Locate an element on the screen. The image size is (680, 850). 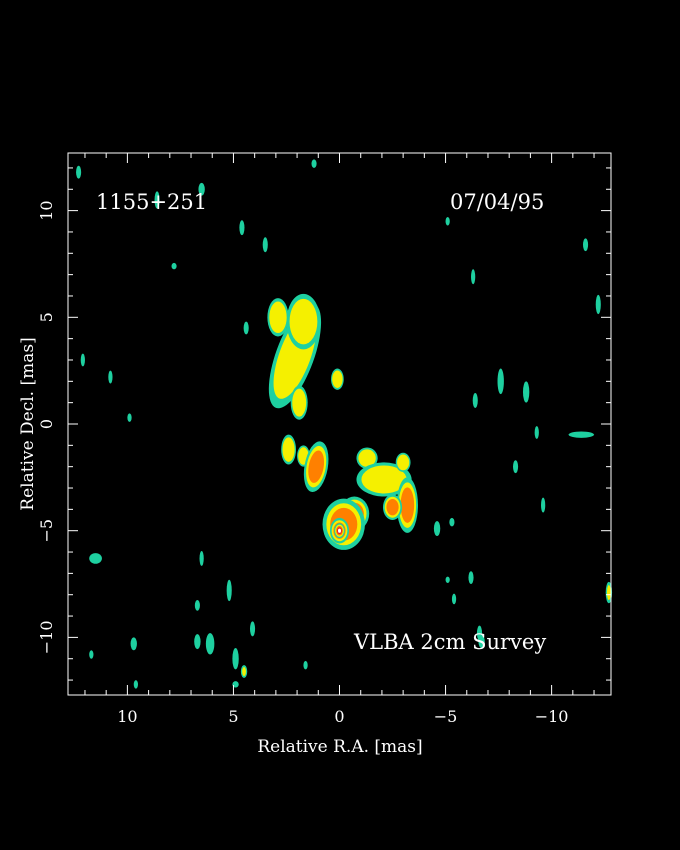
y-tick-label: 0 is located at coordinates (46, 424).